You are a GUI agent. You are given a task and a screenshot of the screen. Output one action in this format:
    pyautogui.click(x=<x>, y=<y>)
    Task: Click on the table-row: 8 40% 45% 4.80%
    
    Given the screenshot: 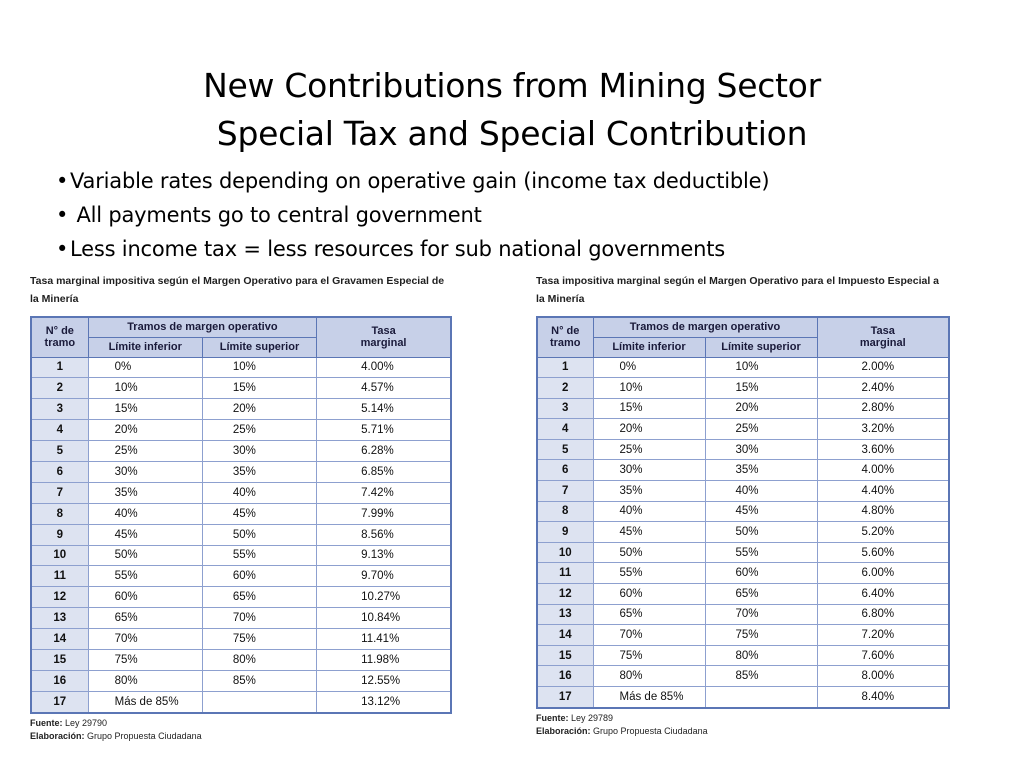 What is the action you would take?
    pyautogui.click(x=743, y=511)
    